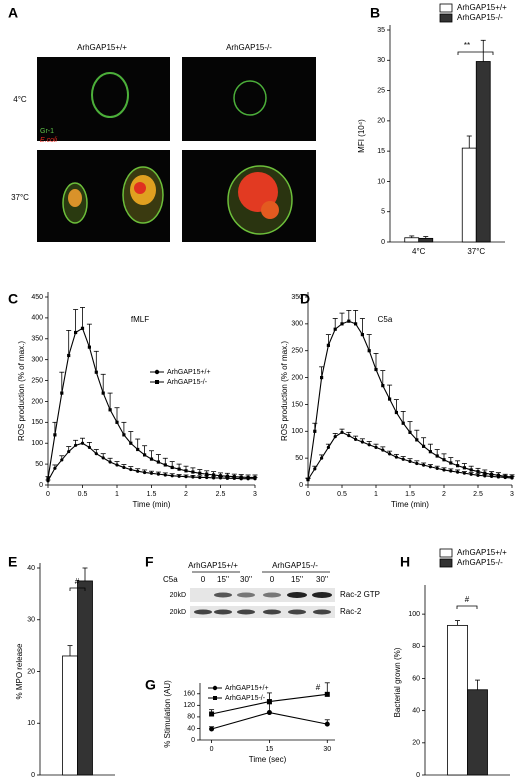 This screenshot has width=520, height=783. What do you see at coordinates (31, 620) in the screenshot?
I see `y-tick-label: 30` at bounding box center [31, 620].